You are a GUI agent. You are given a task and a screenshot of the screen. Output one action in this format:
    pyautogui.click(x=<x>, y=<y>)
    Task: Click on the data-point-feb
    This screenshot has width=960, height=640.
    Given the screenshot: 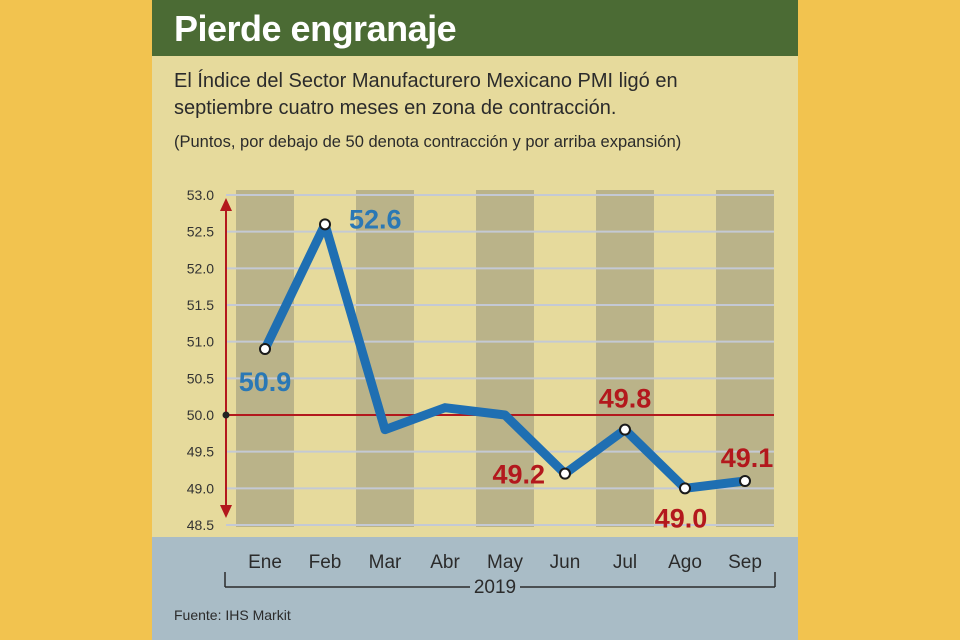 What is the action you would take?
    pyautogui.click(x=325, y=224)
    